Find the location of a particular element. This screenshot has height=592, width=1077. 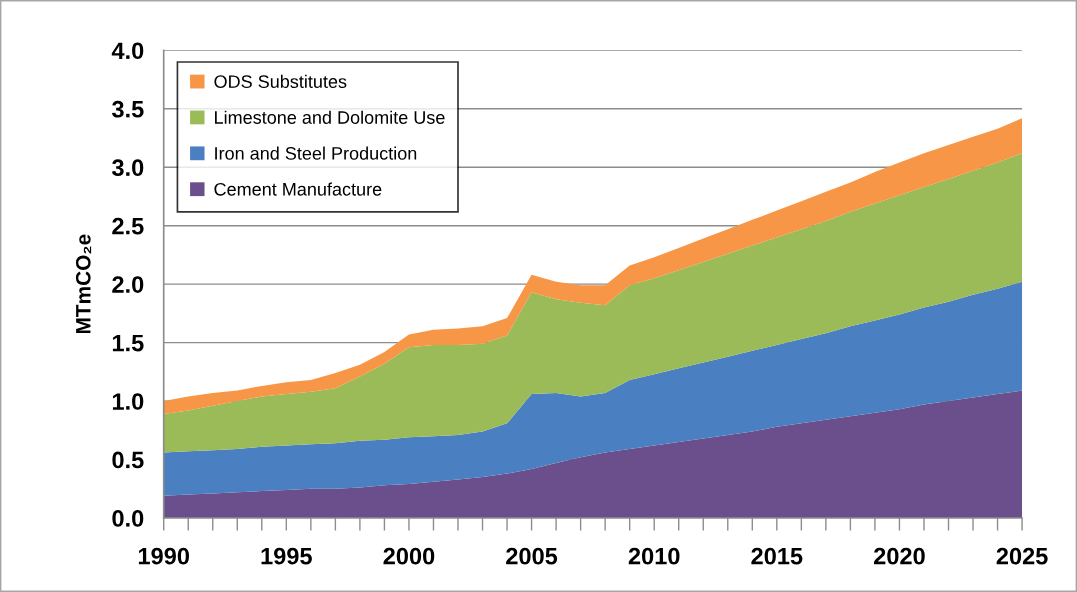

x-tick-label: 1995 is located at coordinates (286, 556).